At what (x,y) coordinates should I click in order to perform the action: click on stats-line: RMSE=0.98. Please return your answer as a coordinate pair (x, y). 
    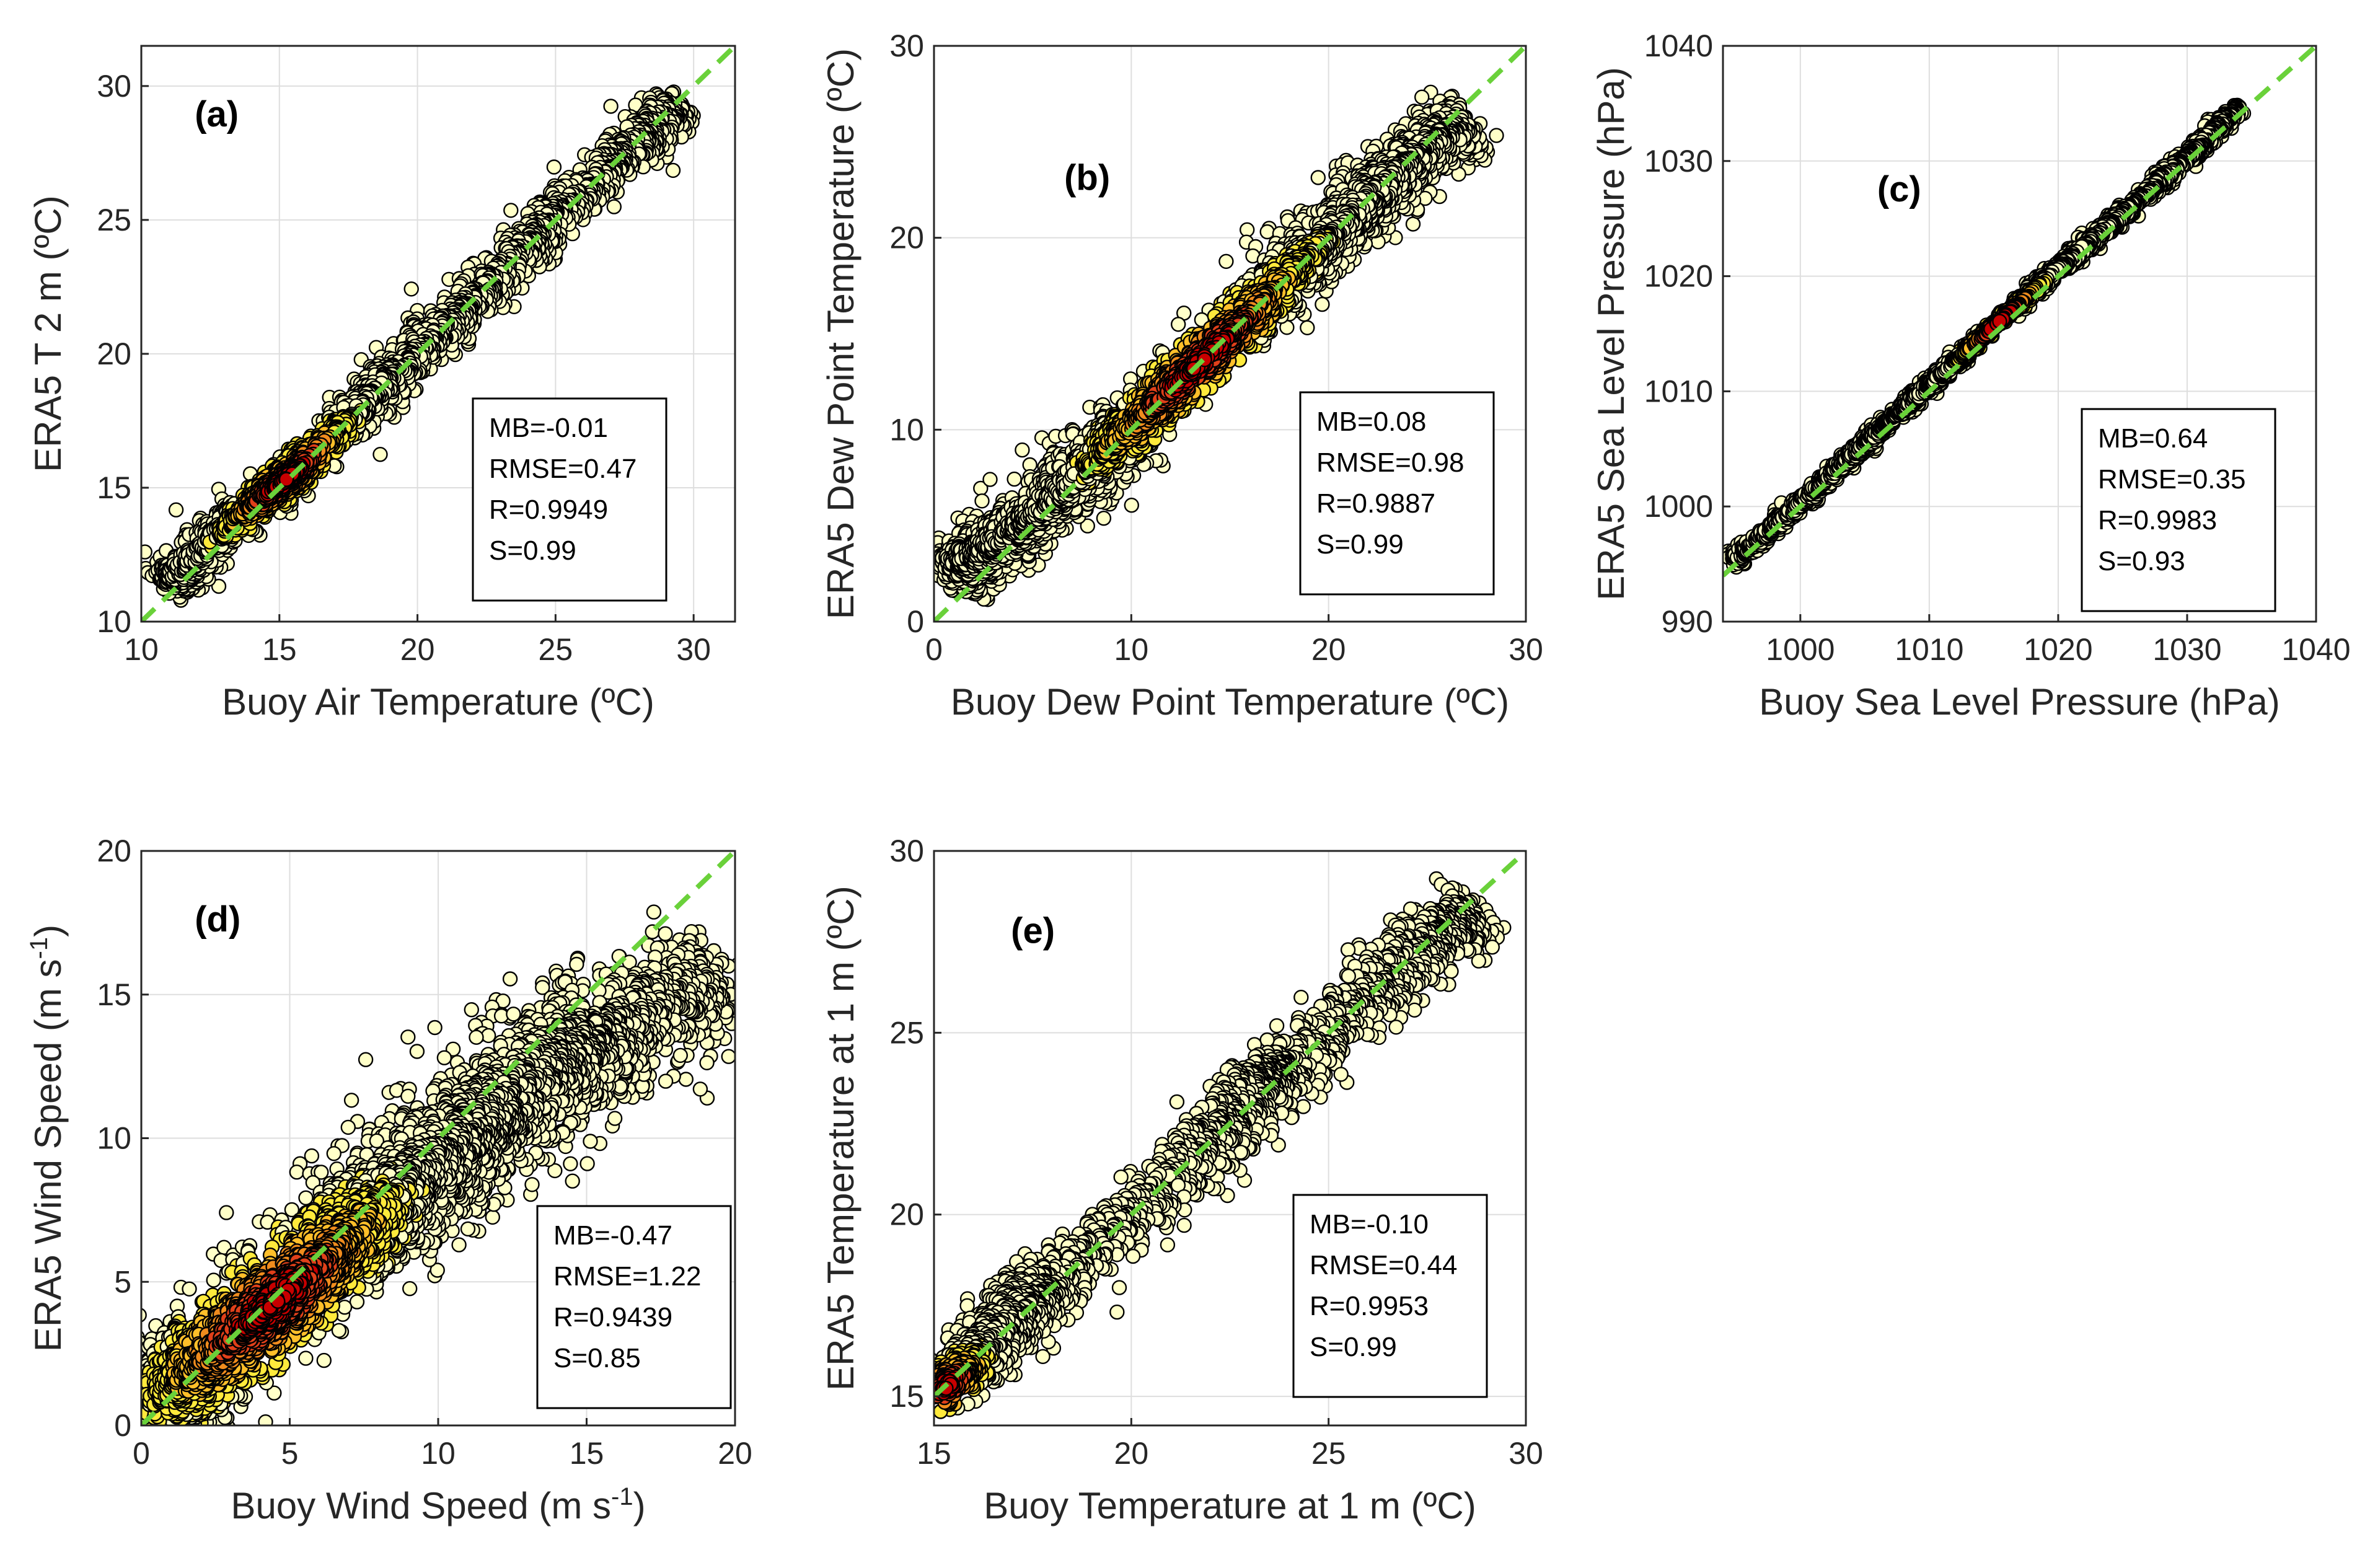
    Looking at the image, I should click on (1390, 462).